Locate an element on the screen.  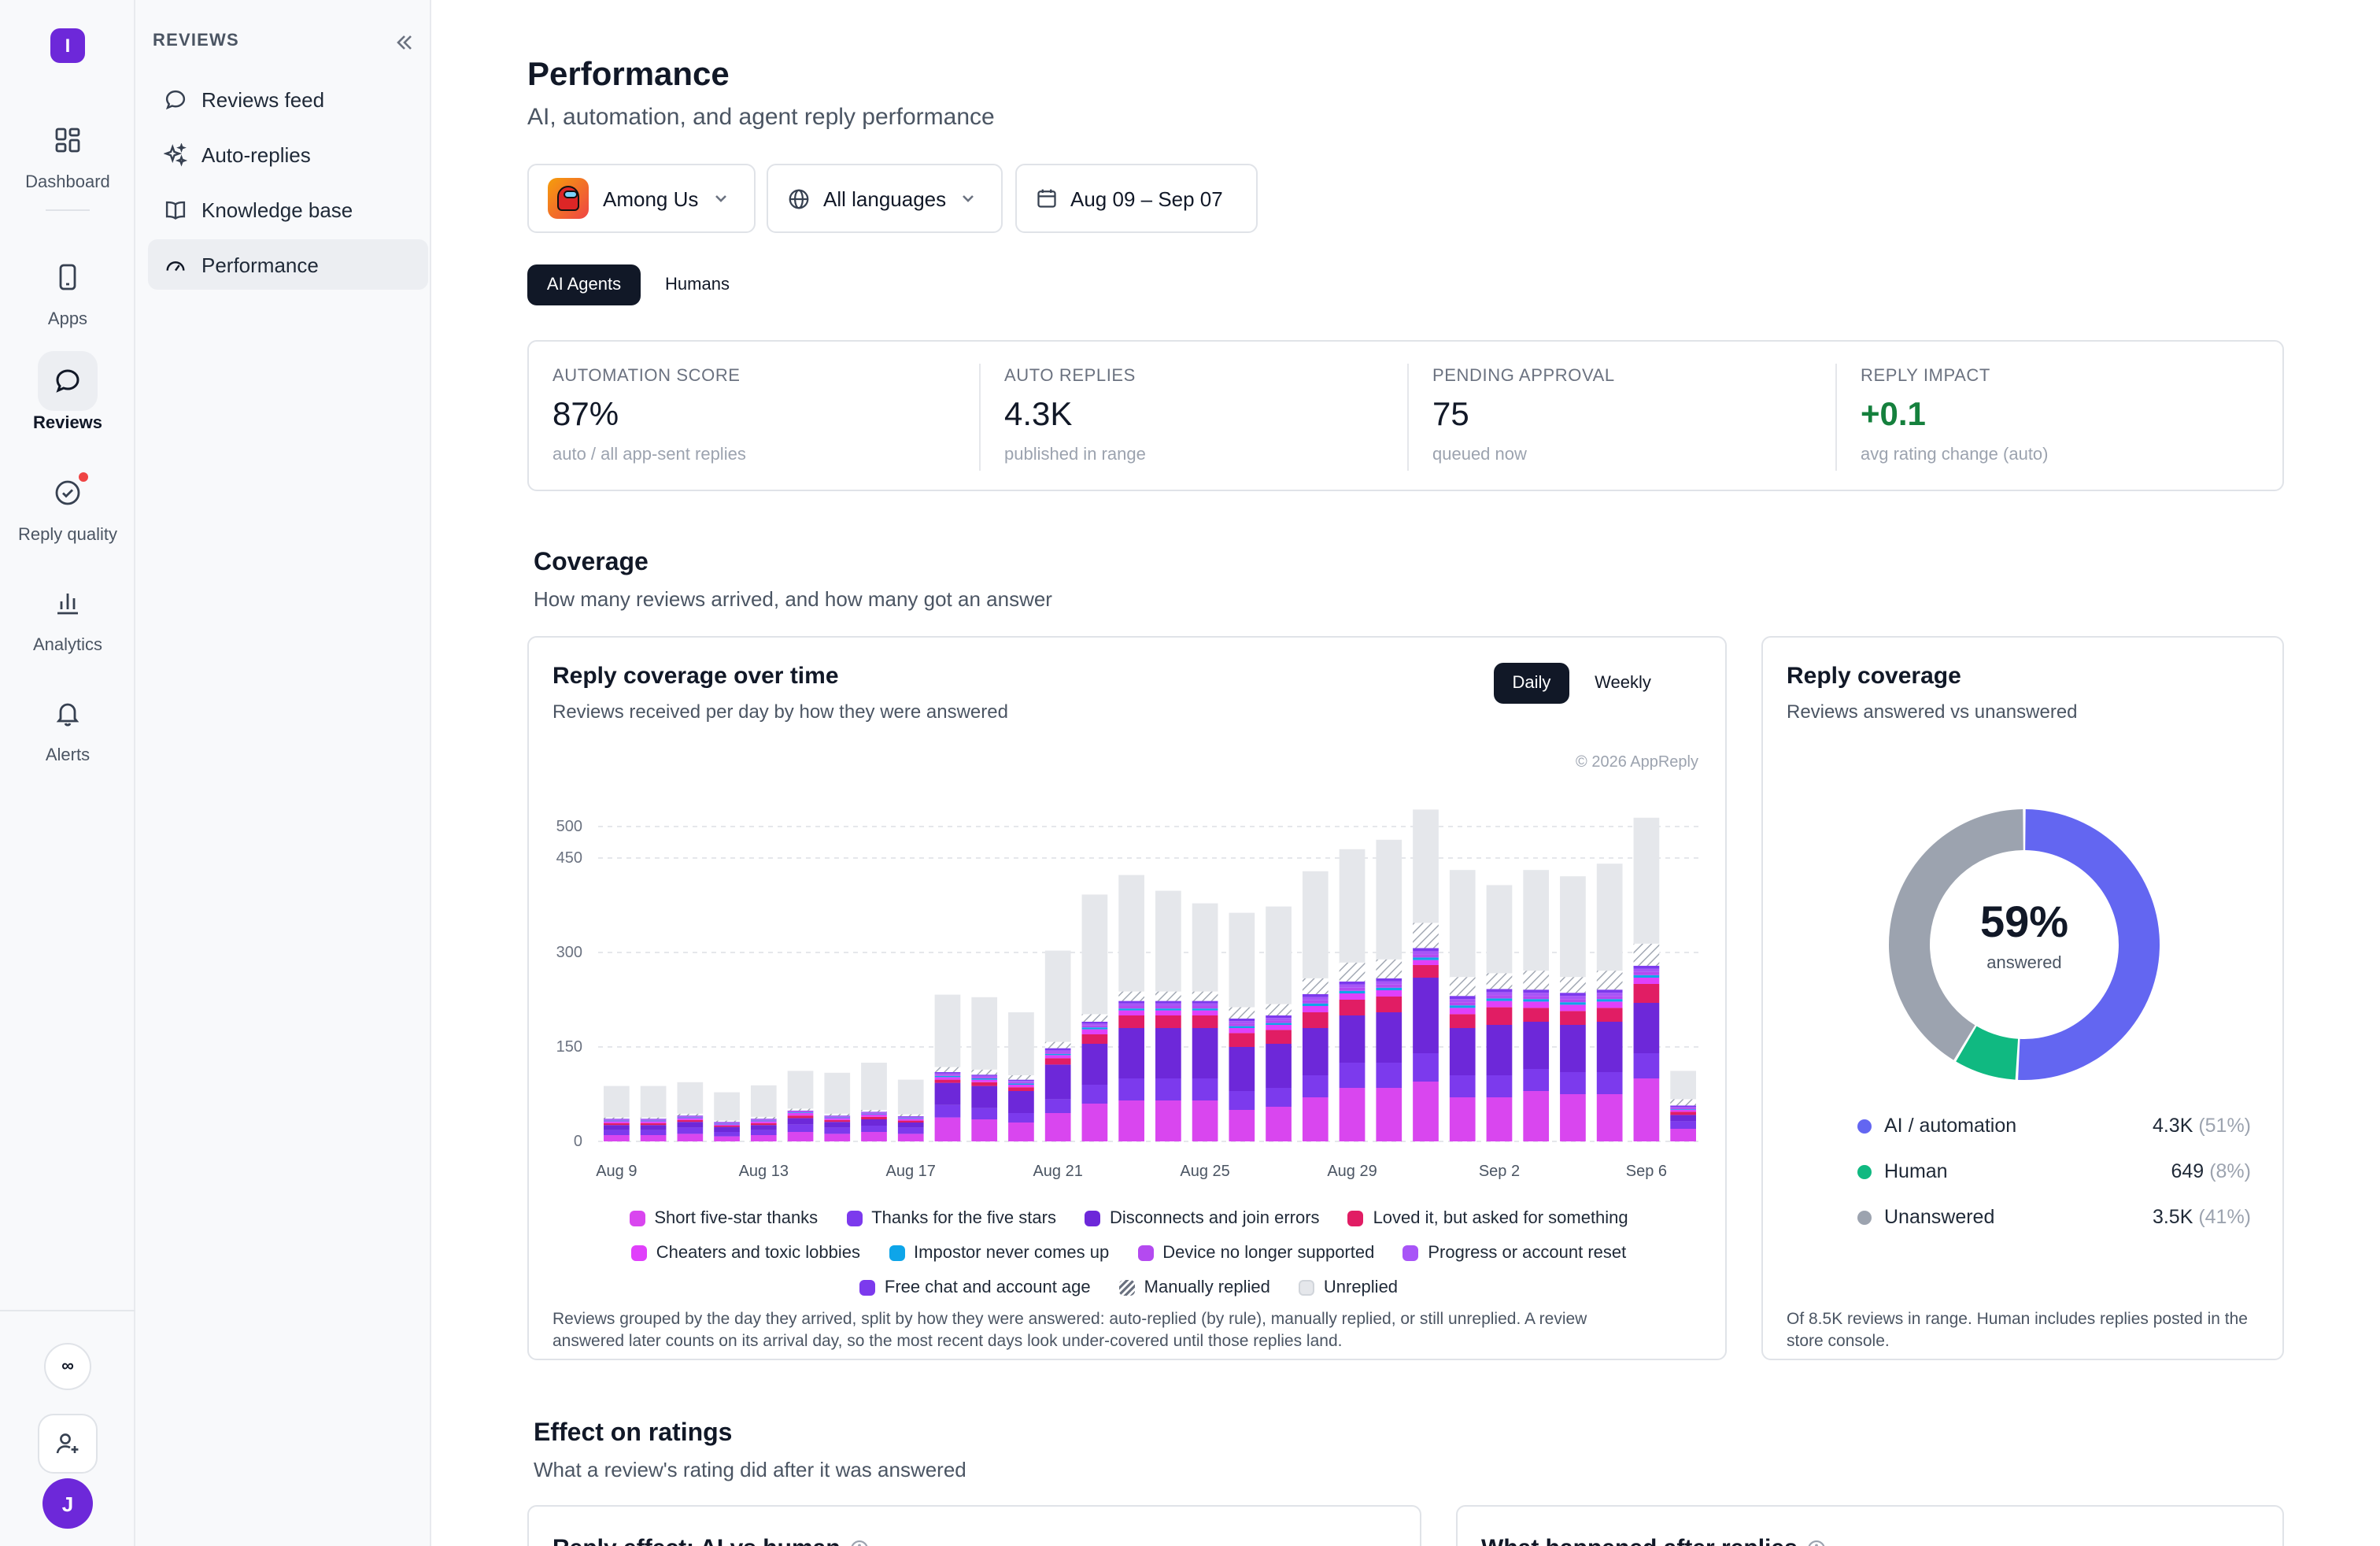
rail-item-alerts: Alerts is located at coordinates (67, 724).